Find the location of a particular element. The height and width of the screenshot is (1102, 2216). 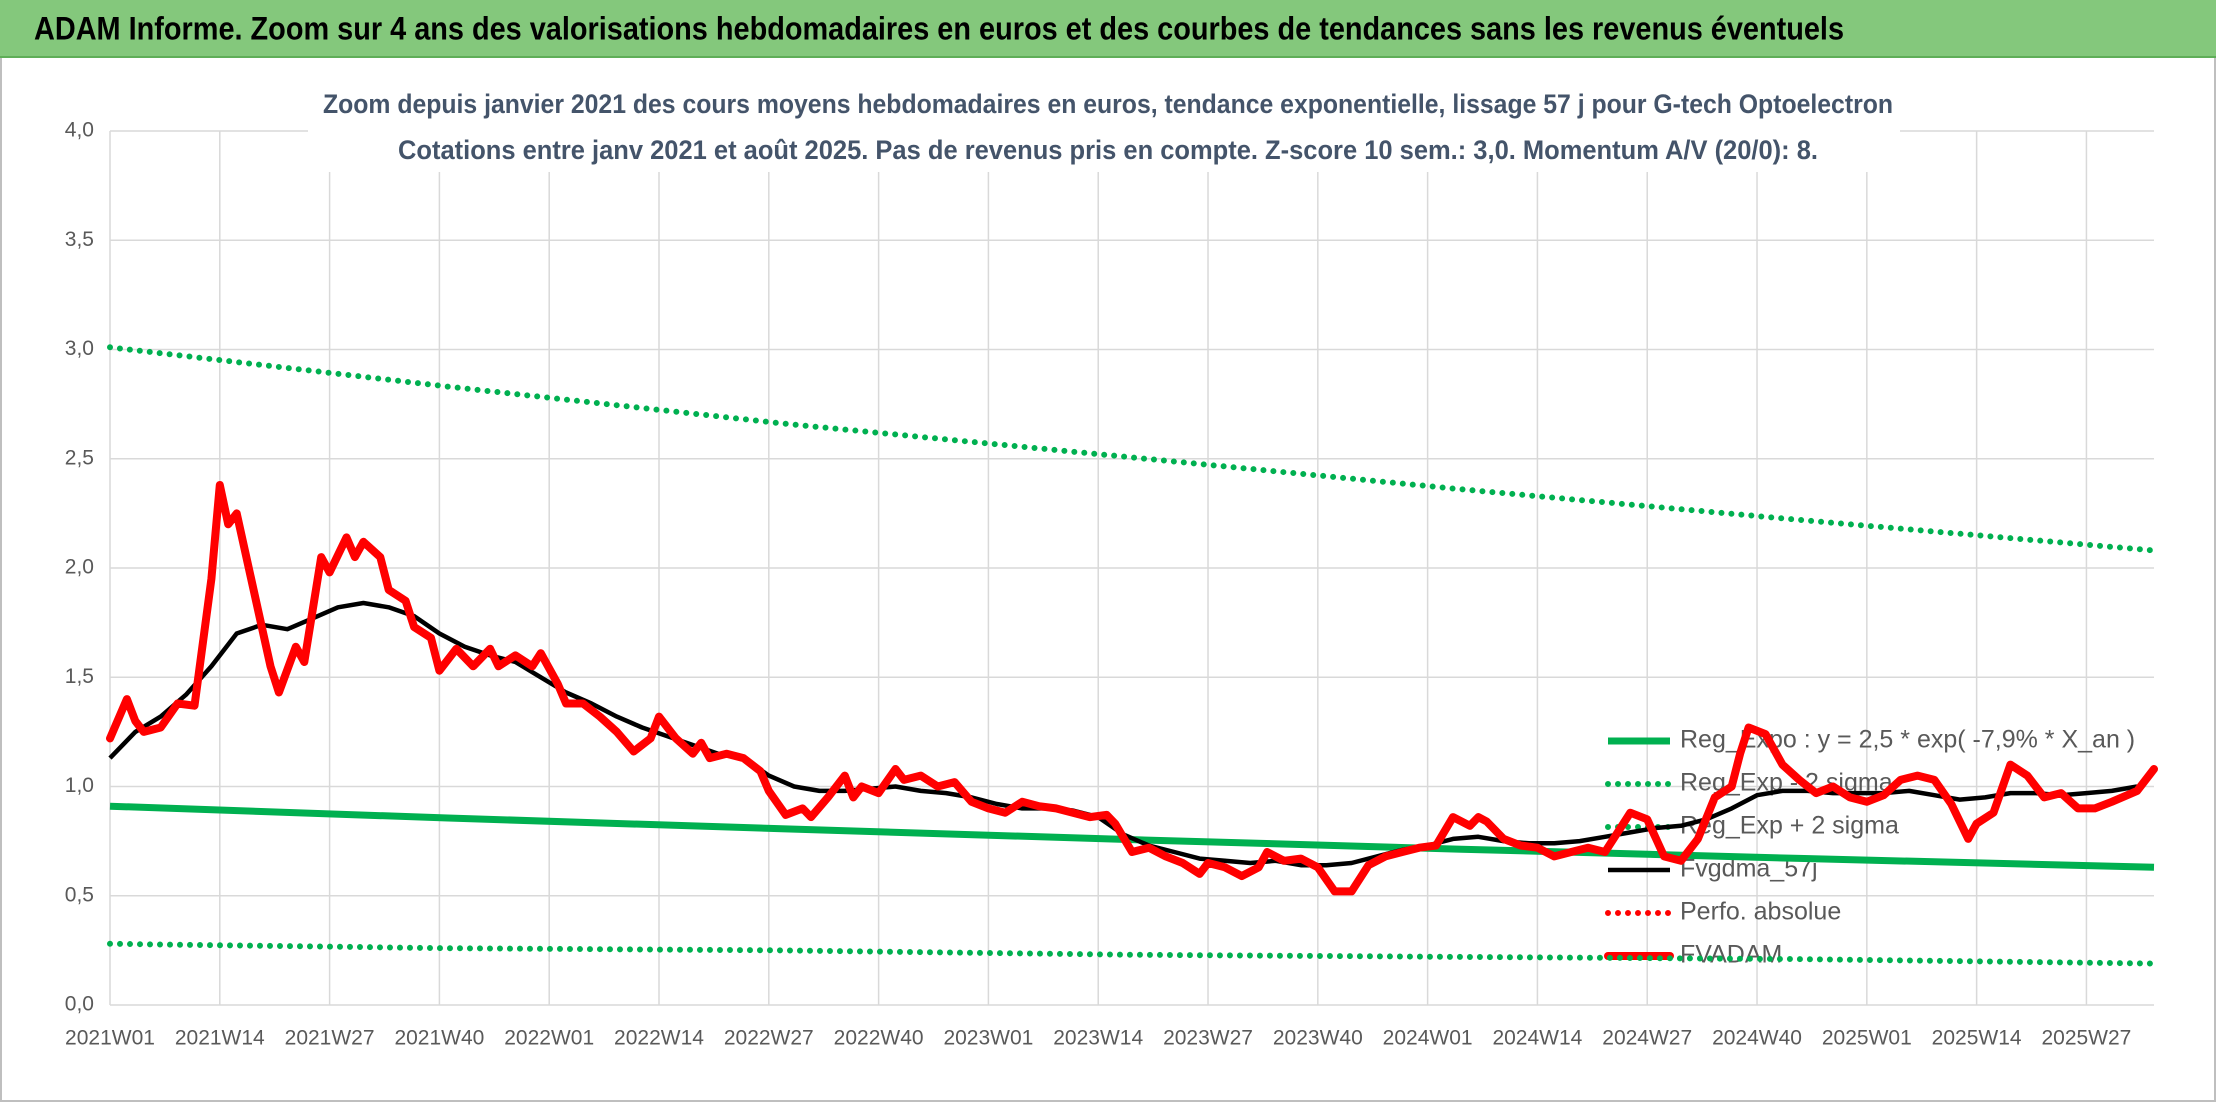

x-tick-label: 2022W27 is located at coordinates (769, 1038).